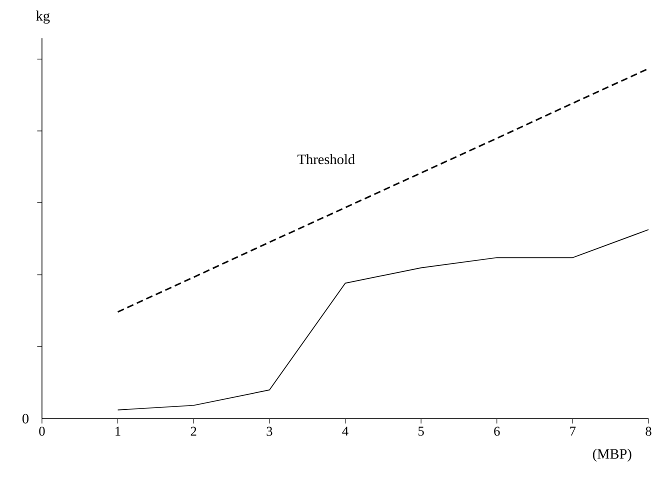  Describe the element at coordinates (649, 431) in the screenshot. I see `x-tick-label: 8` at that location.